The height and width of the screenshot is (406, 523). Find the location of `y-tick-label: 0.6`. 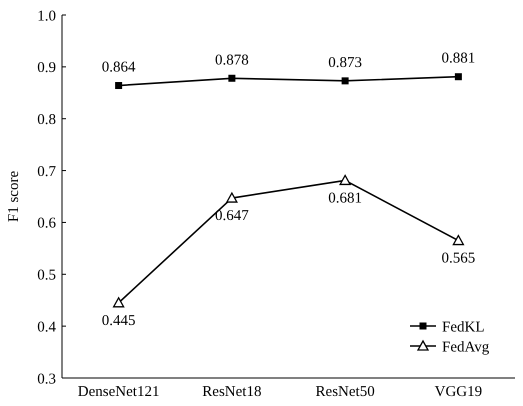

y-tick-label: 0.6 is located at coordinates (46, 224).